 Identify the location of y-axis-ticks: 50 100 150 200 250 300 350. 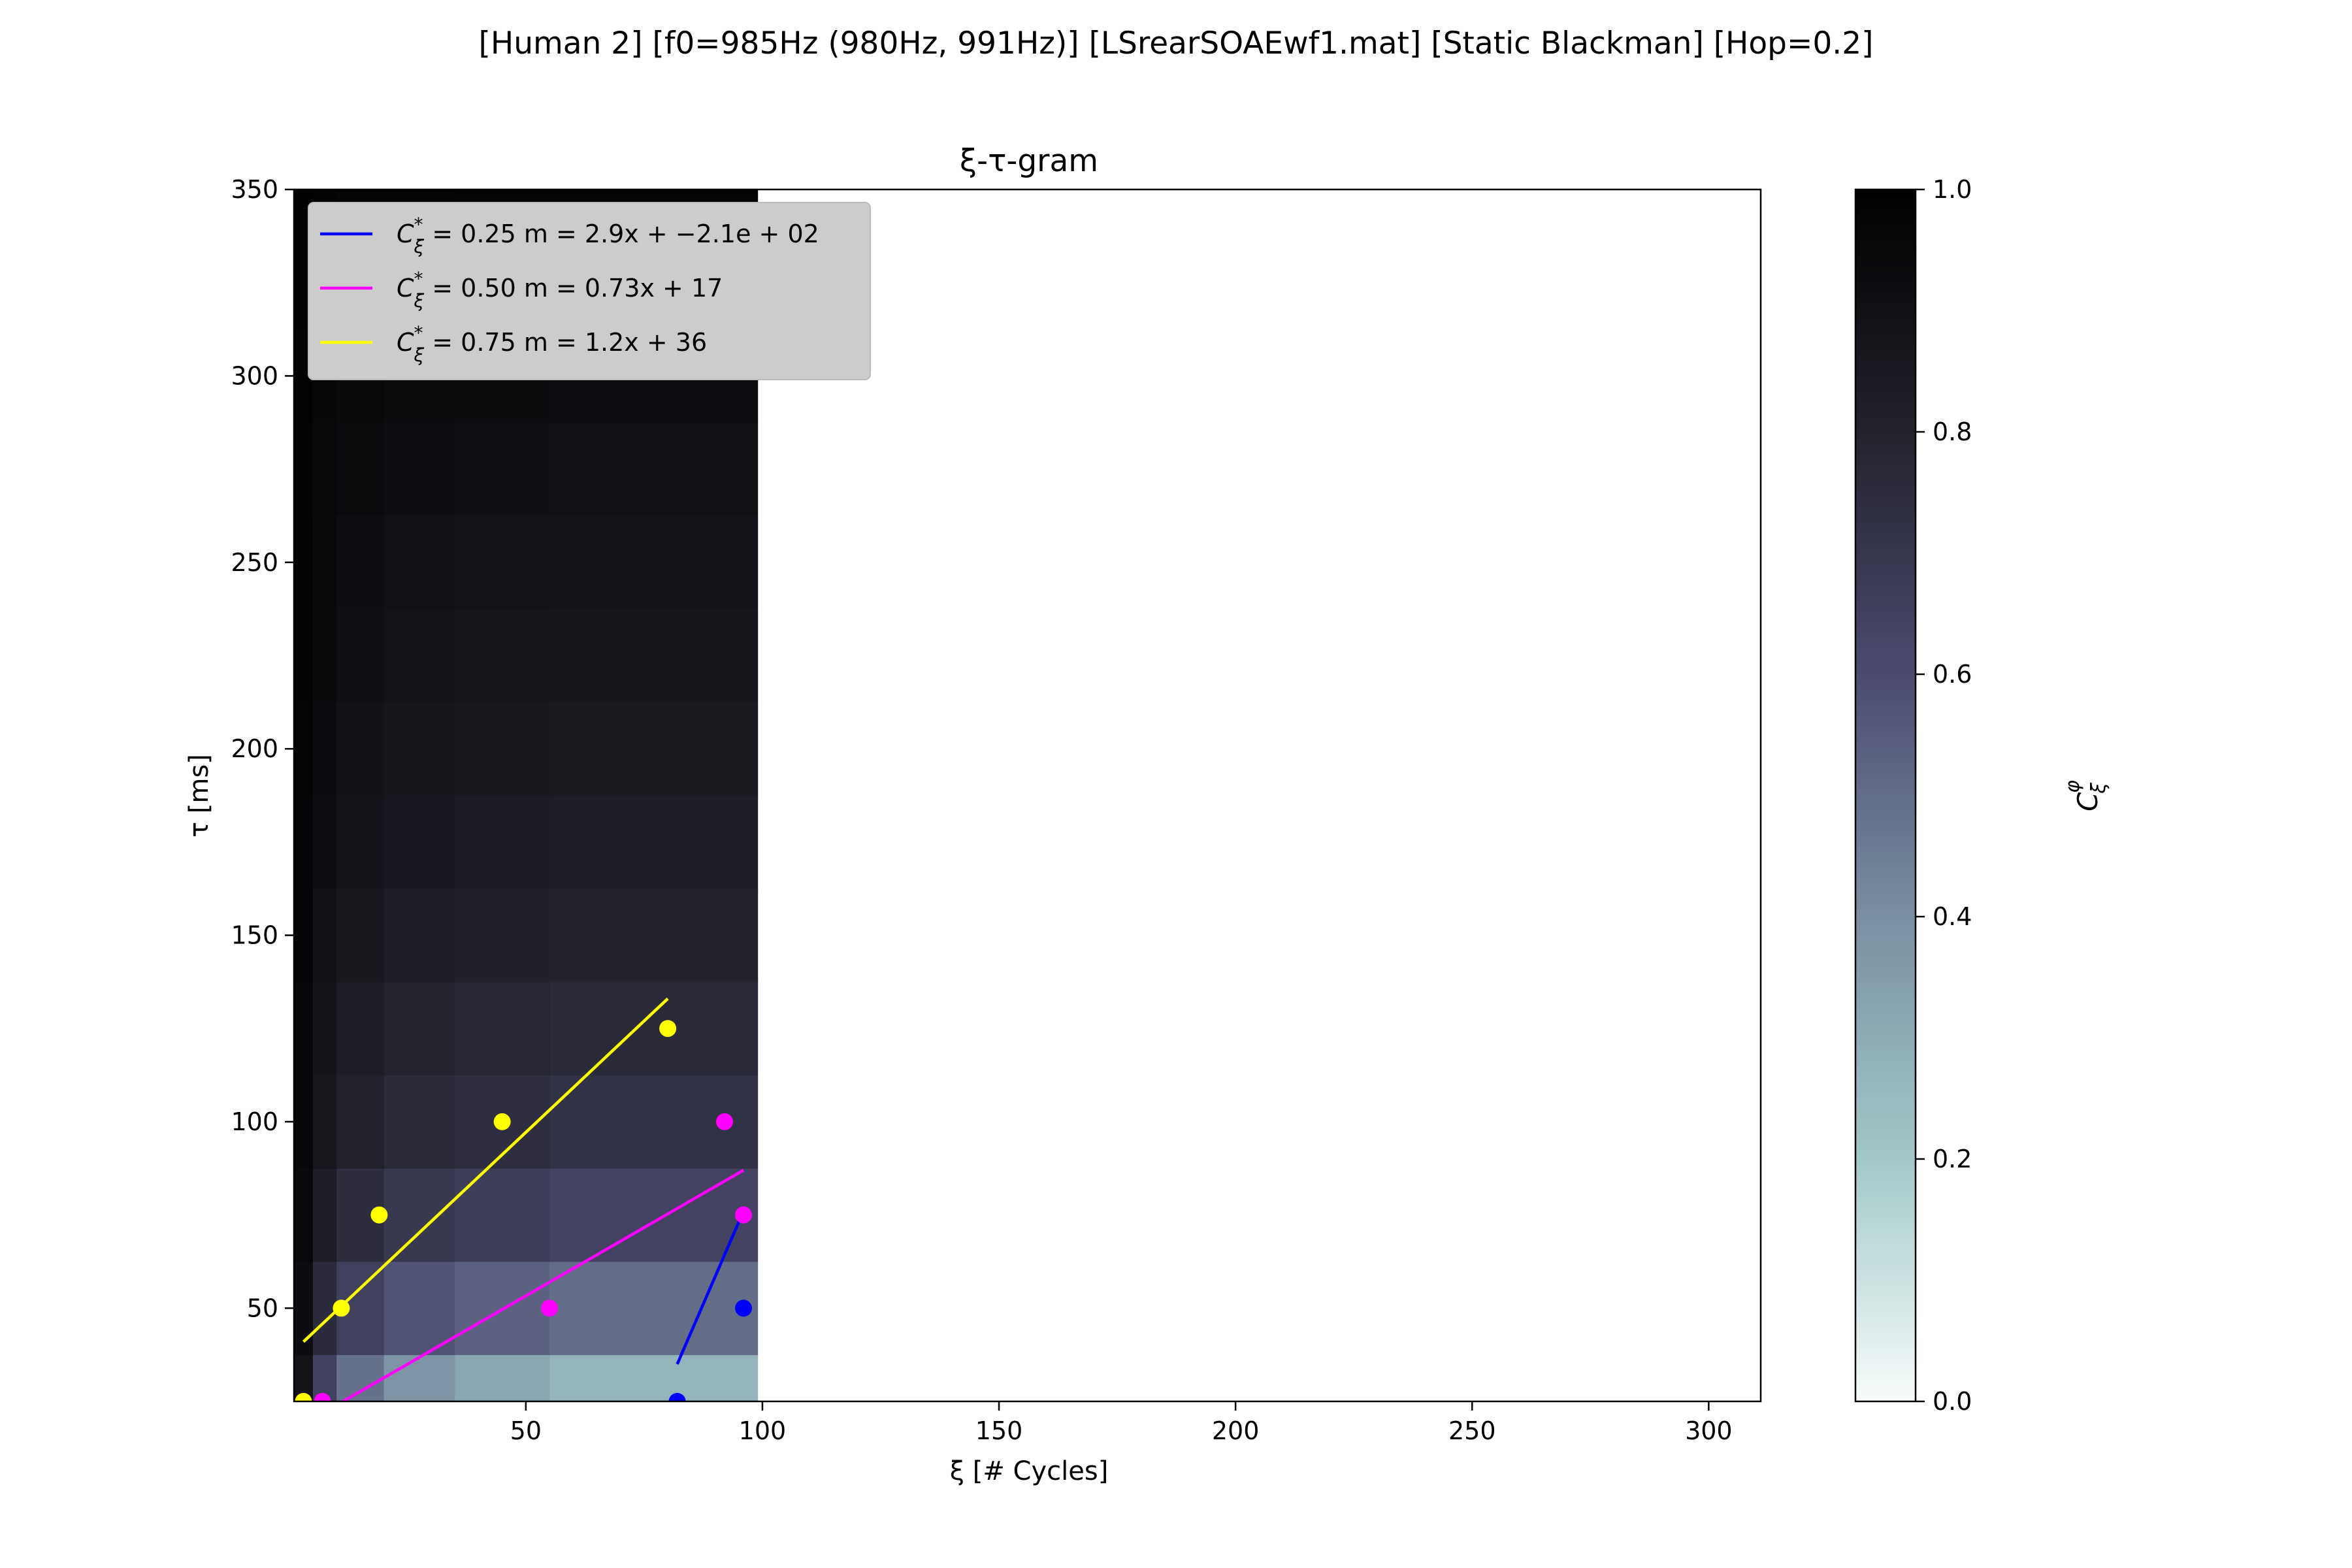
(262, 748).